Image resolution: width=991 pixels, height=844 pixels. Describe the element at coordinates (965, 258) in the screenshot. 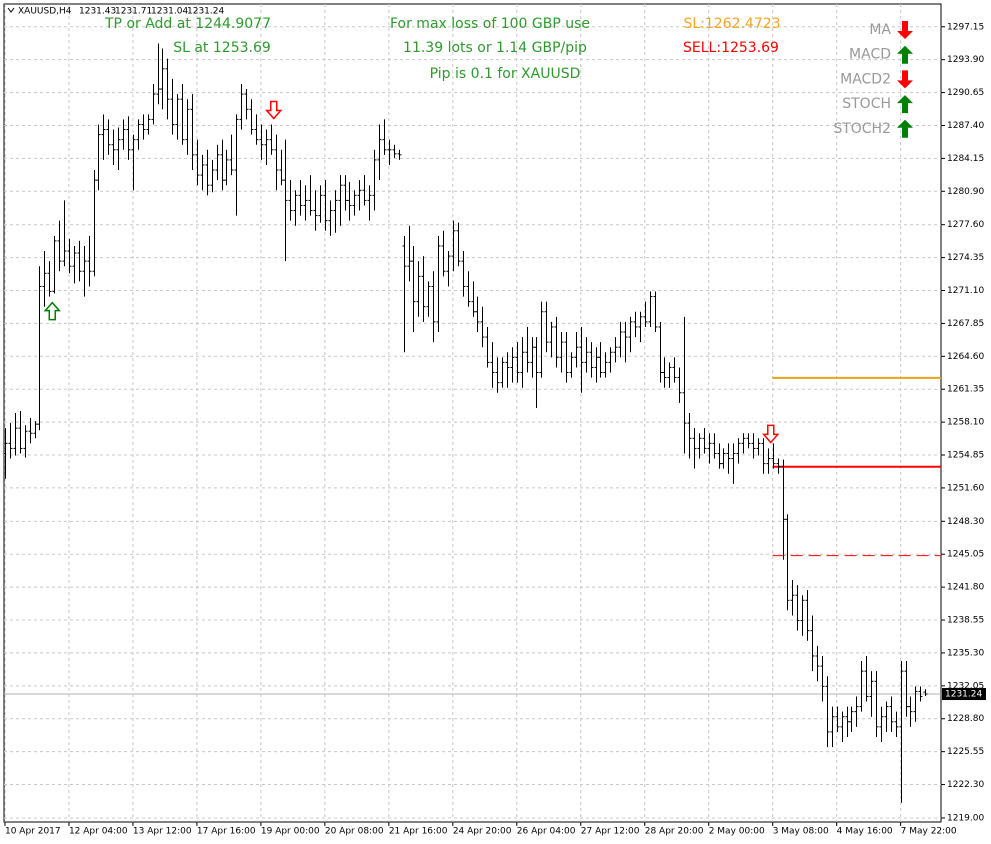

I see `y-tick-label: 1274.35` at that location.